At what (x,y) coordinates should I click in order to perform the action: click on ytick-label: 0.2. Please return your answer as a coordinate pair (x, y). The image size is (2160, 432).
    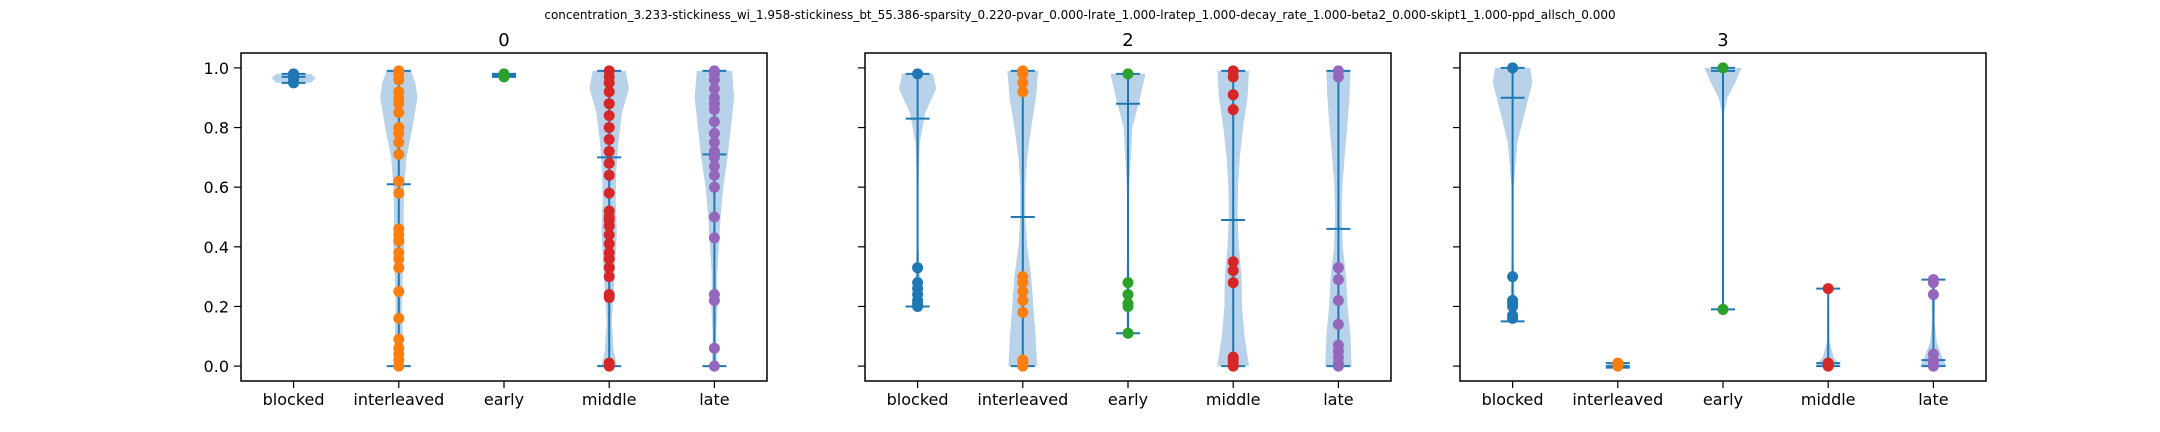
    Looking at the image, I should click on (216, 306).